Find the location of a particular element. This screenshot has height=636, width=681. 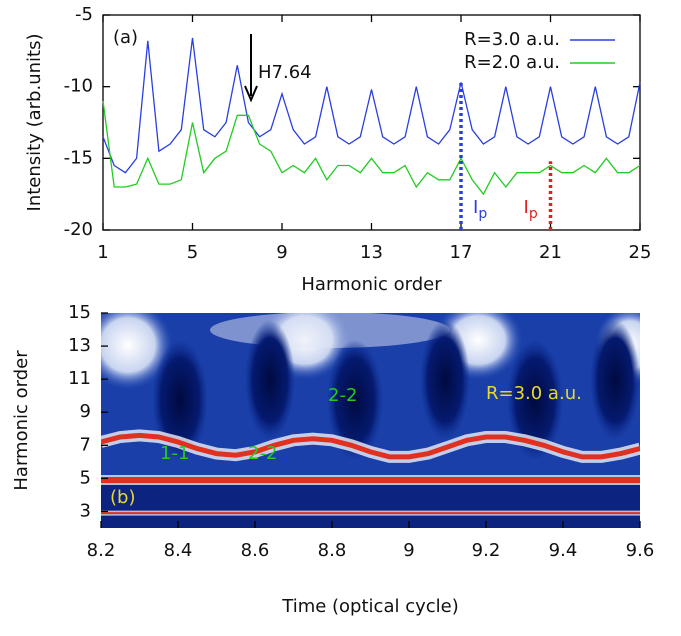

annotation: R=3.0 a.u. is located at coordinates (534, 393).